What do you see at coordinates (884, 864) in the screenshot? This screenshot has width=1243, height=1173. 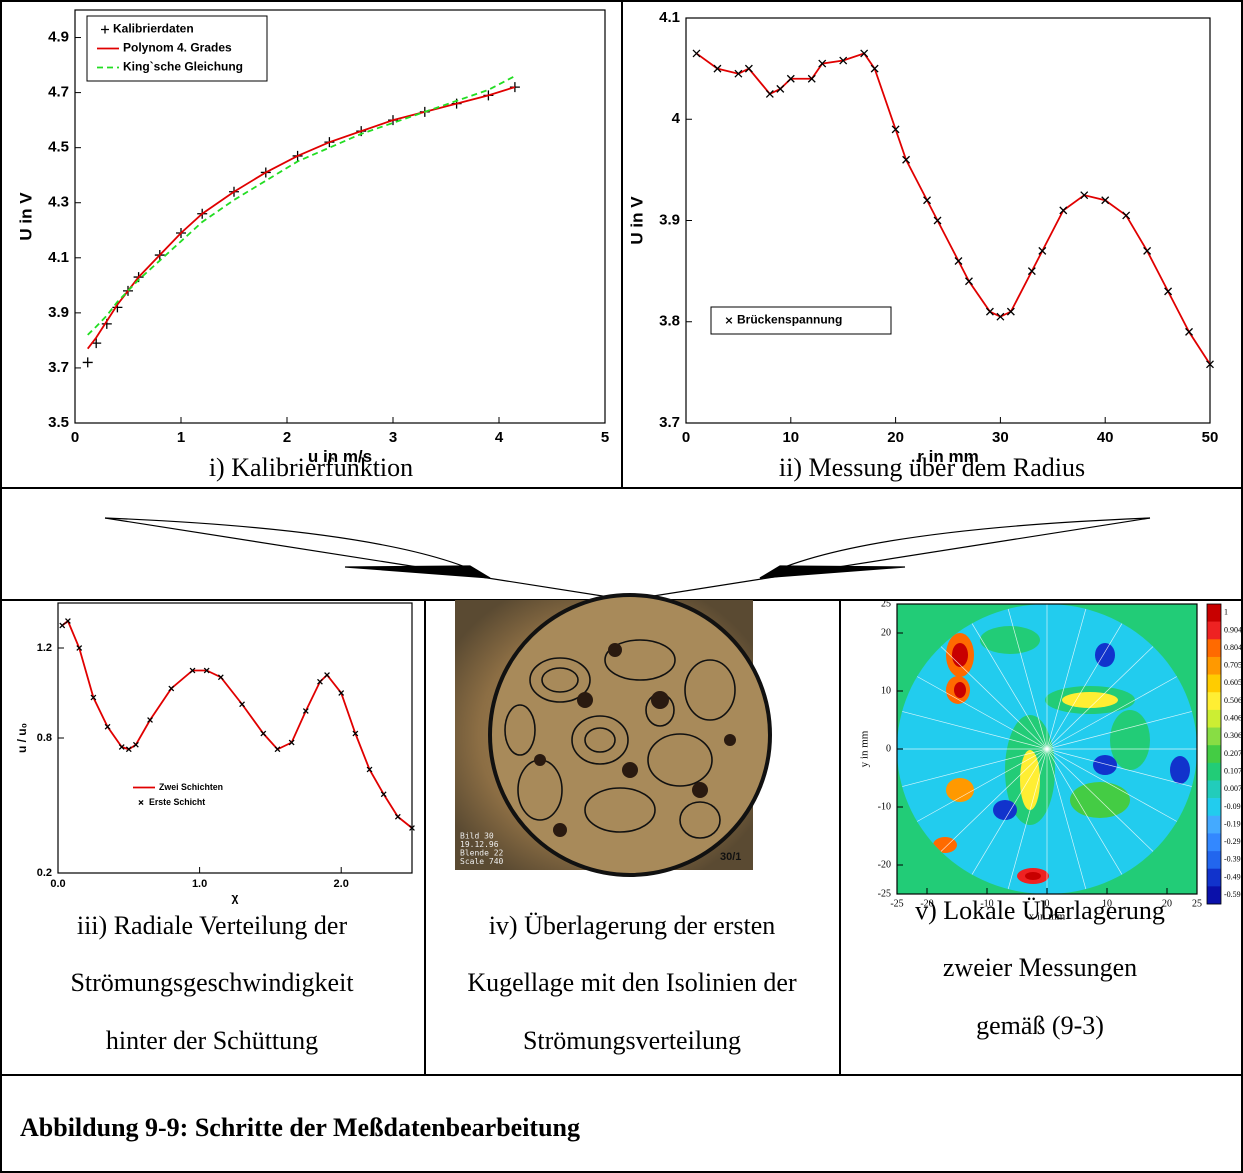 I see `y-tick-label: -20` at bounding box center [884, 864].